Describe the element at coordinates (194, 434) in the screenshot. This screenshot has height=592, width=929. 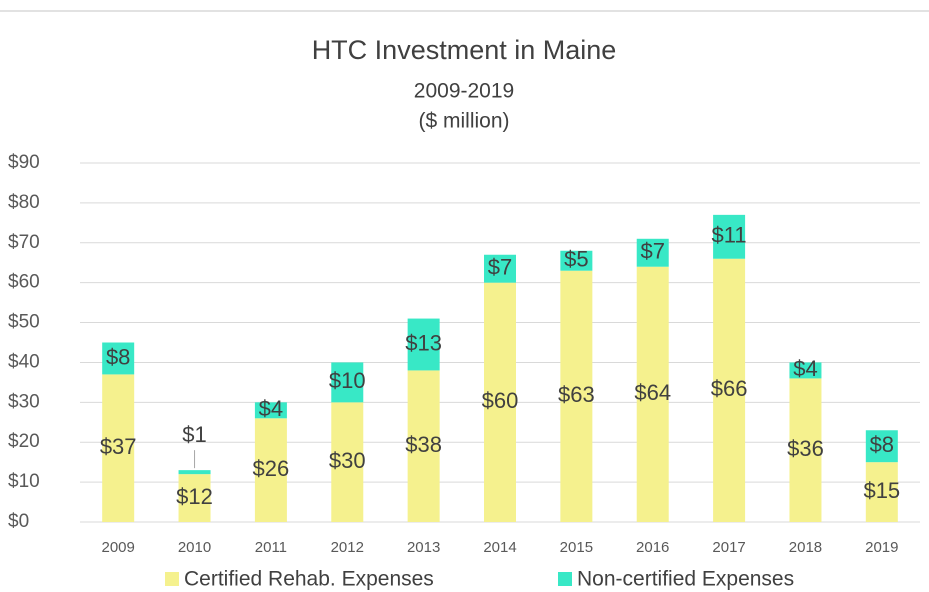
I see `value-label: $1` at that location.